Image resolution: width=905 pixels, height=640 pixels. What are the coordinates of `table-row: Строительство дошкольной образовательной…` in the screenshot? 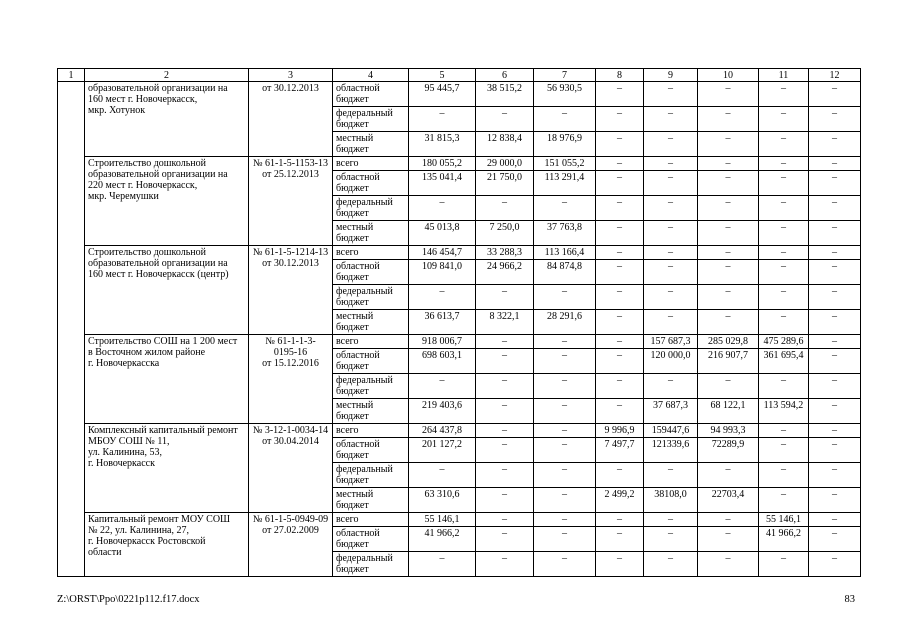 It's located at (459, 290).